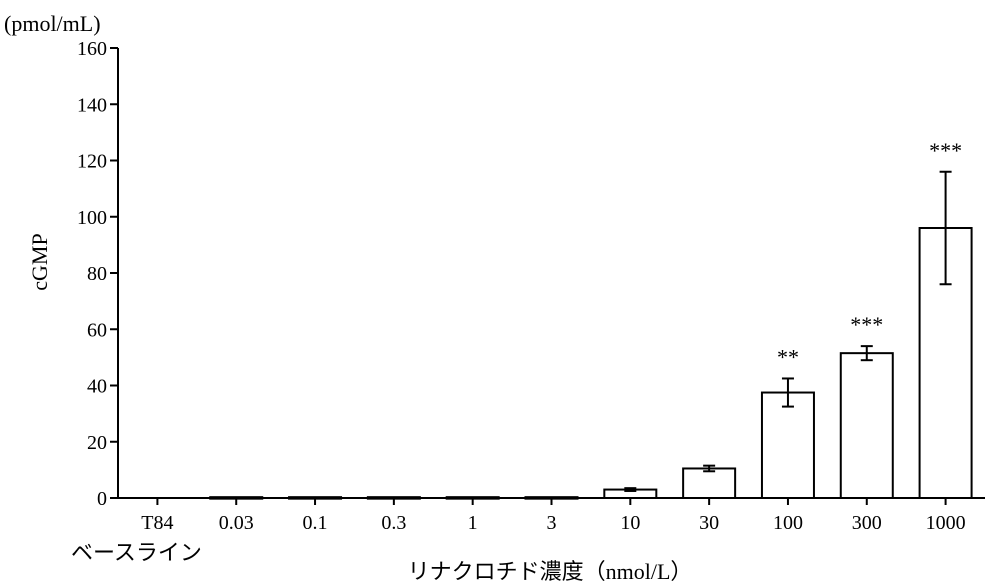 This screenshot has height=585, width=985. Describe the element at coordinates (102, 499) in the screenshot. I see `y-tick-label: 0` at that location.